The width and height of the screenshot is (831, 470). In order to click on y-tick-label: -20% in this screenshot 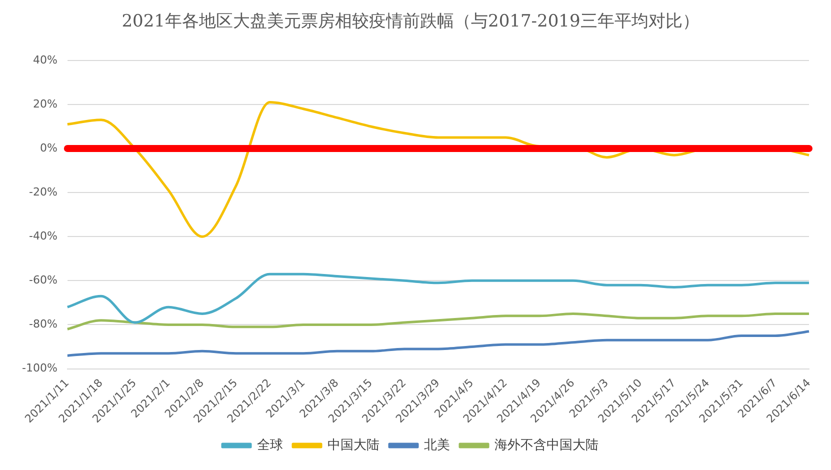, I will do `click(43, 191)`.